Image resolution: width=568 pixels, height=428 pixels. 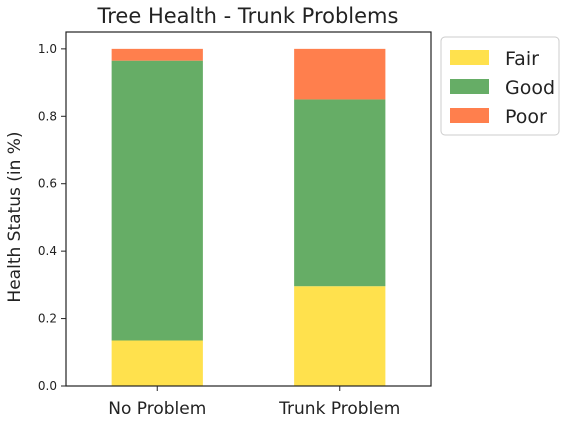 What do you see at coordinates (469, 86) in the screenshot?
I see `legend-swatch-good` at bounding box center [469, 86].